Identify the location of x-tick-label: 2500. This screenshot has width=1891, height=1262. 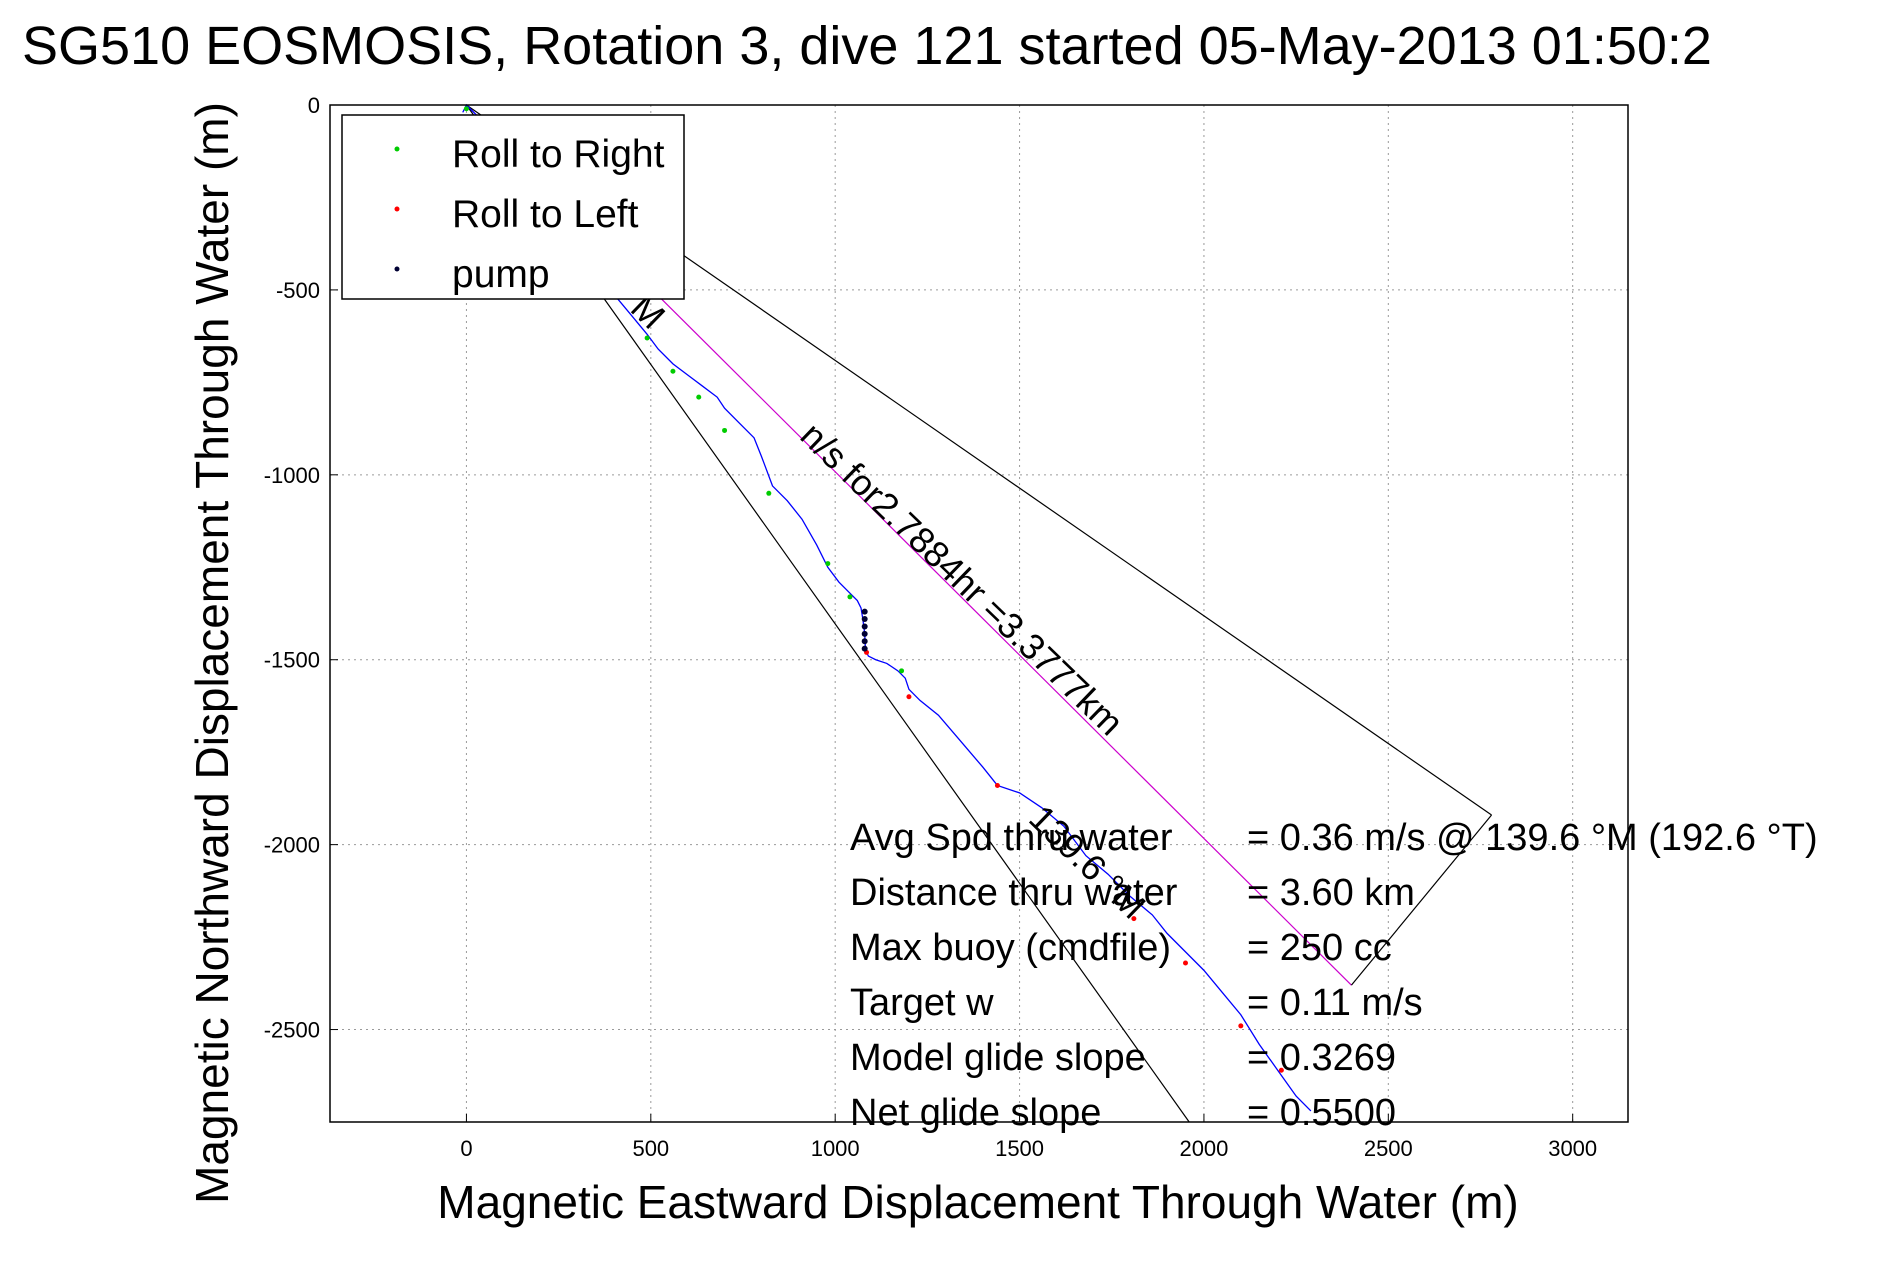
(1388, 1148).